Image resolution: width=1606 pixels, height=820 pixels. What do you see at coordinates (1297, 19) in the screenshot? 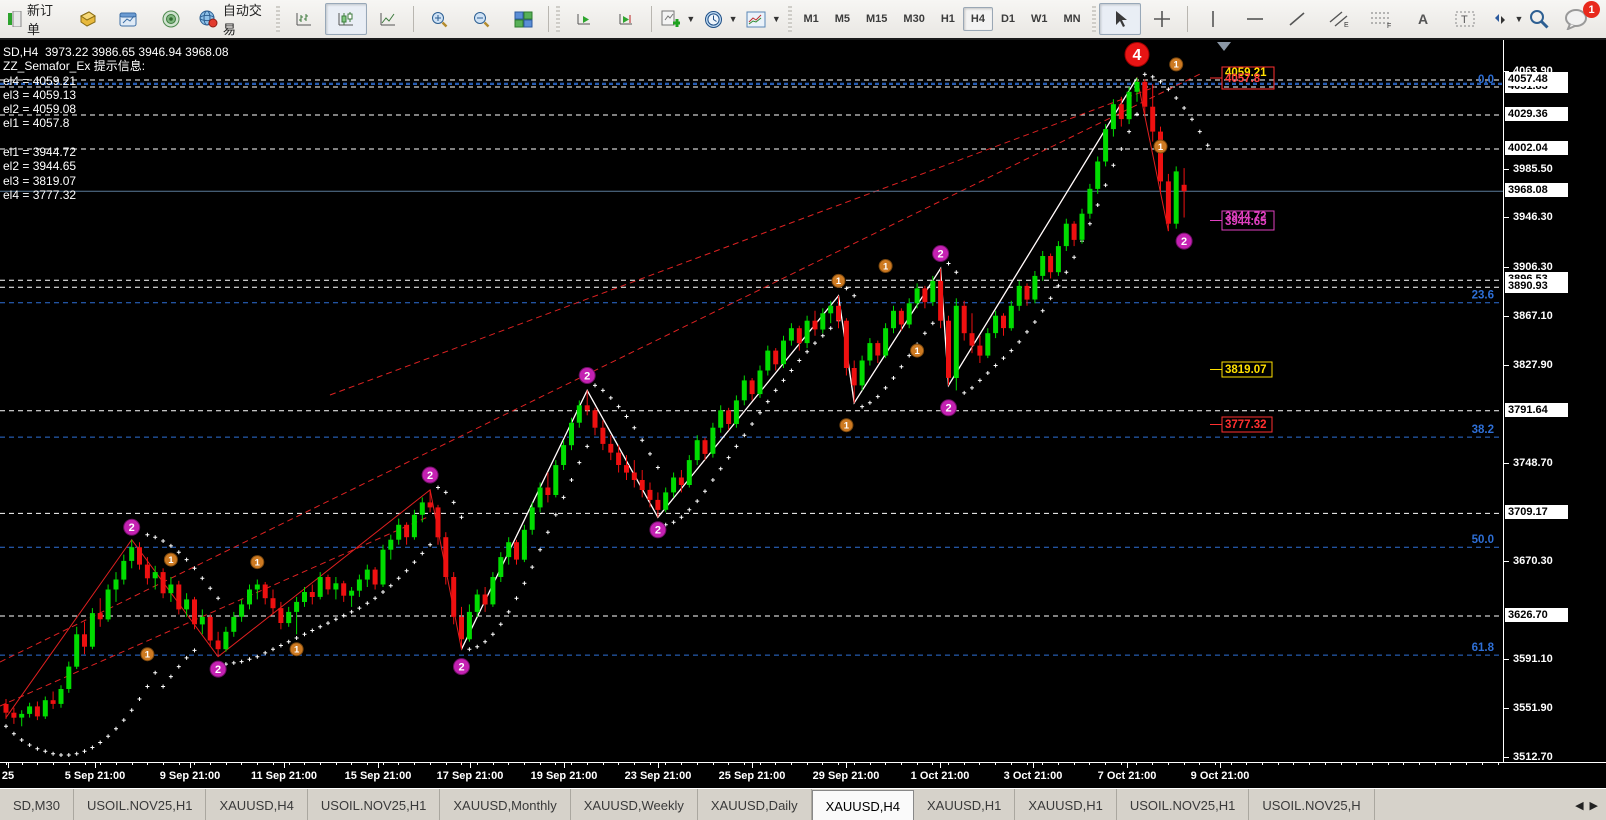
I see `trendline-button` at bounding box center [1297, 19].